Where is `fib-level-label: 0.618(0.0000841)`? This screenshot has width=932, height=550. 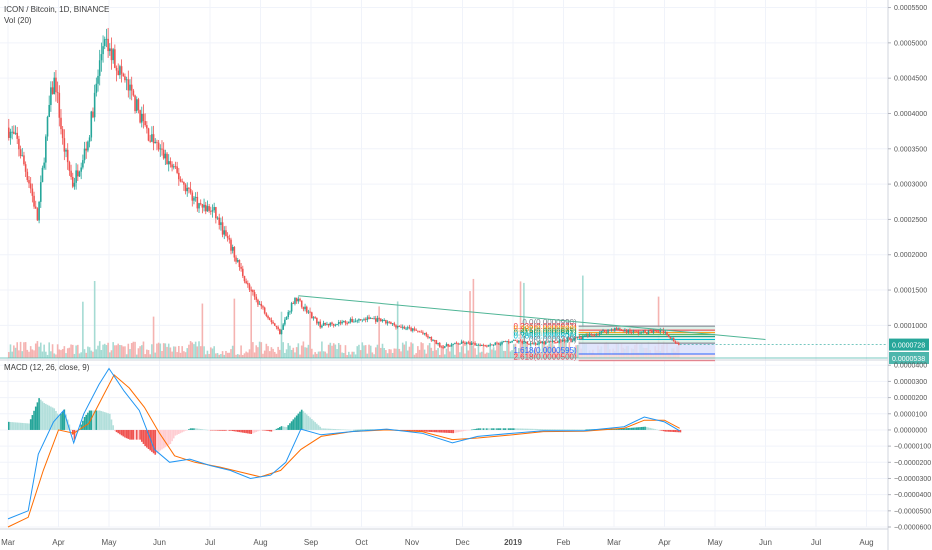 fib-level-label: 0.618(0.0000841) is located at coordinates (545, 333).